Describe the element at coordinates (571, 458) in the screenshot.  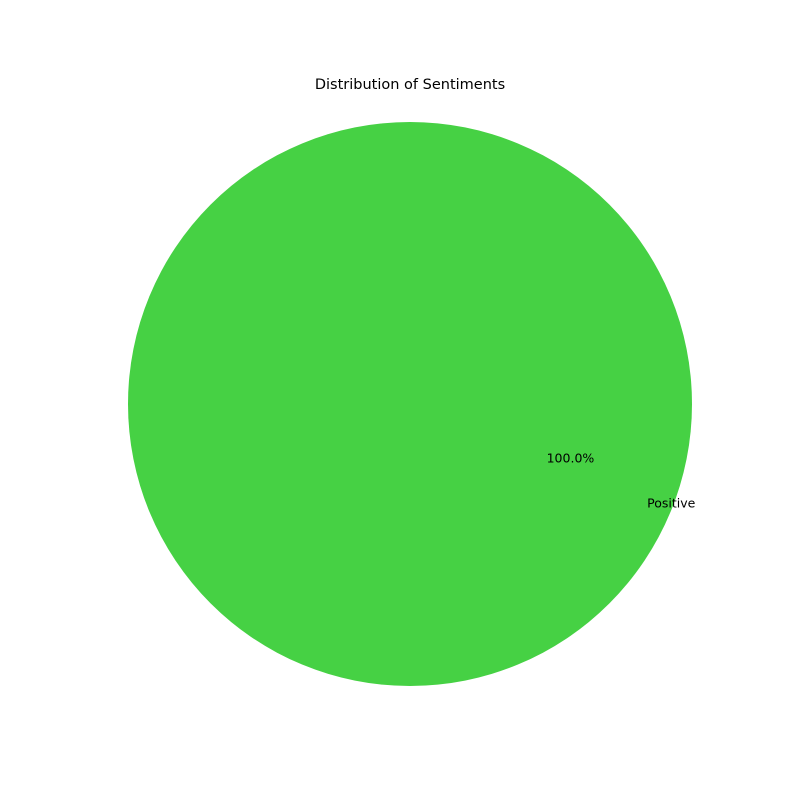
I see `pie-pct-label: 100.0%` at that location.